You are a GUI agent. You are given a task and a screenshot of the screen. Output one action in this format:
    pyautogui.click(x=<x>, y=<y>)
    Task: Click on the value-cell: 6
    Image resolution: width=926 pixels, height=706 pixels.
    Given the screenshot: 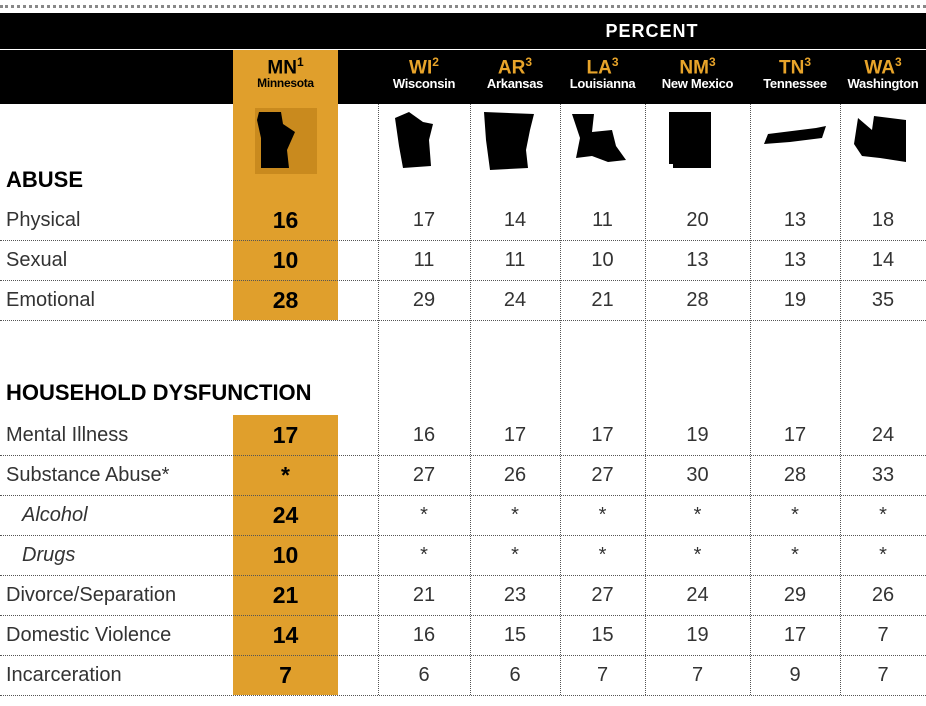 What is the action you would take?
    pyautogui.click(x=515, y=674)
    